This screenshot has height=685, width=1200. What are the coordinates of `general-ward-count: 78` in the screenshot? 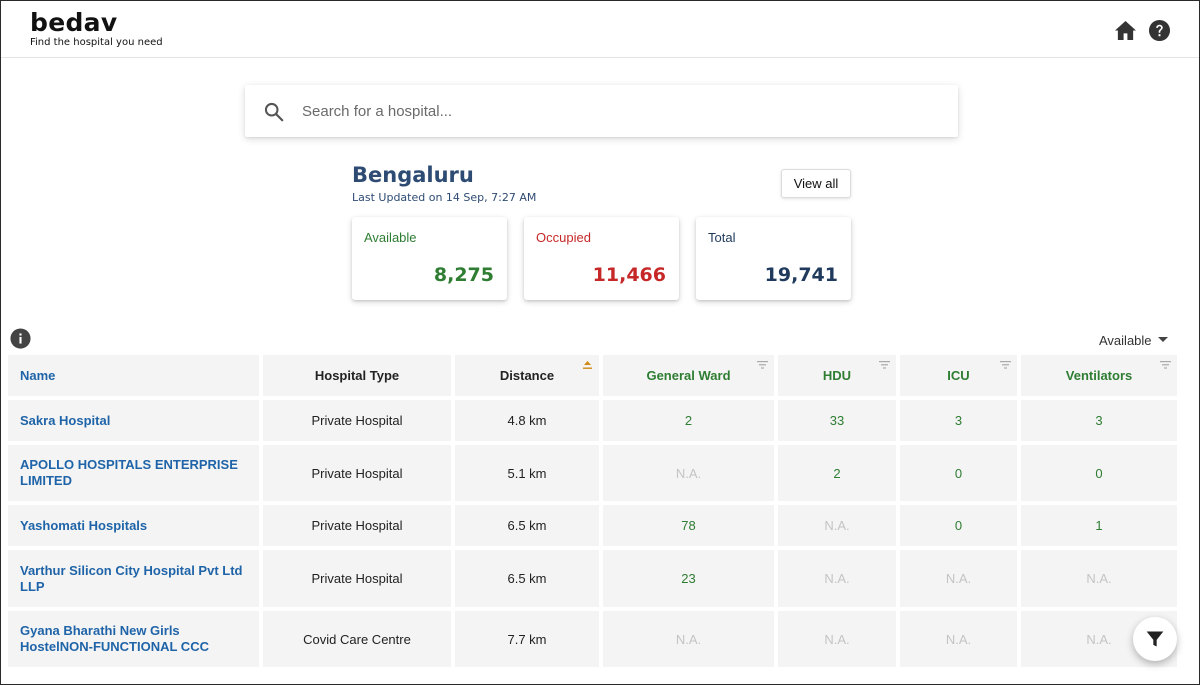 It's located at (688, 525).